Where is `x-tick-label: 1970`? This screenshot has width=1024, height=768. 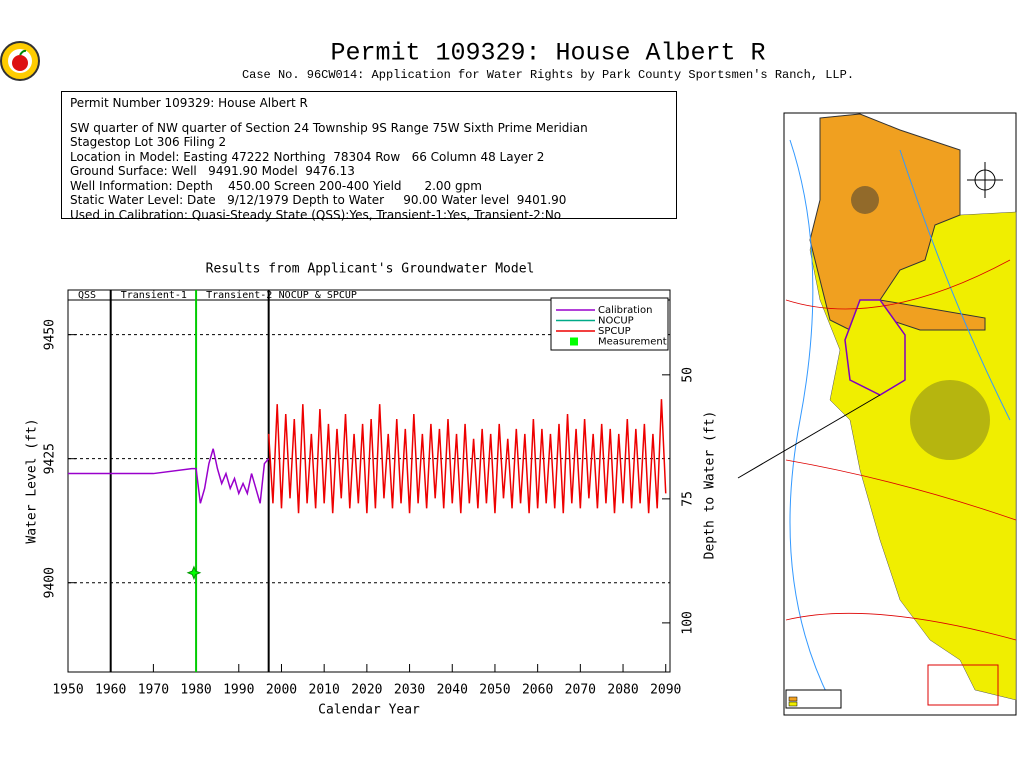
x-tick-label: 1970 is located at coordinates (153, 690).